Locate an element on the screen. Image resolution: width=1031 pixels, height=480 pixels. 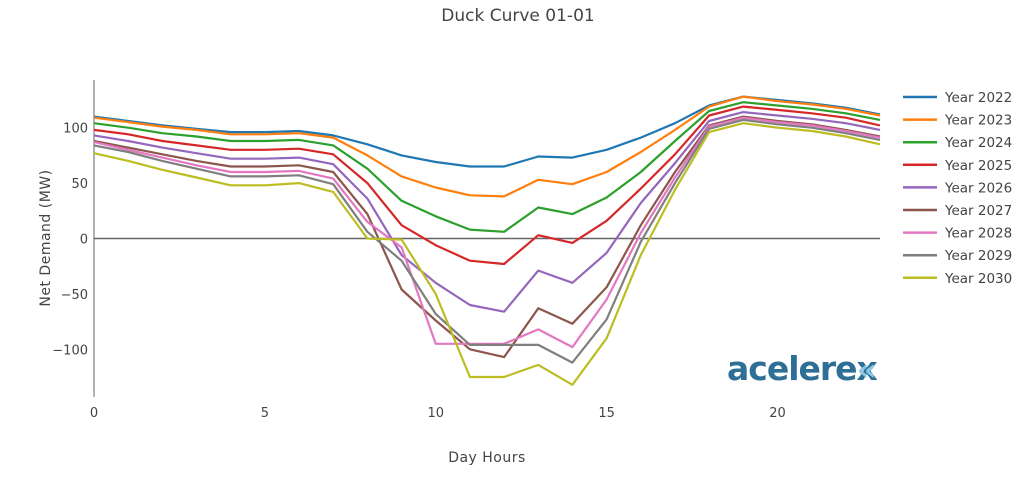
legend-item-year-2029: Year 2029 is located at coordinates (957, 256).